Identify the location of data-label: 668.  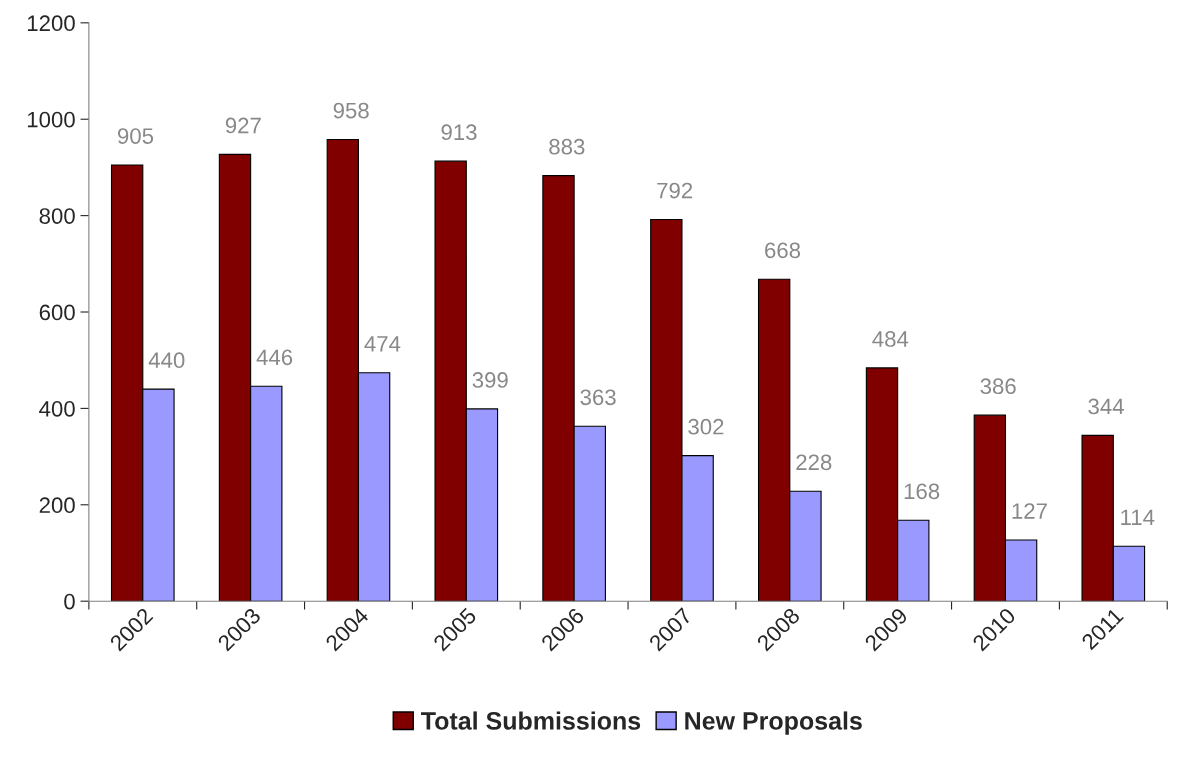
(783, 250).